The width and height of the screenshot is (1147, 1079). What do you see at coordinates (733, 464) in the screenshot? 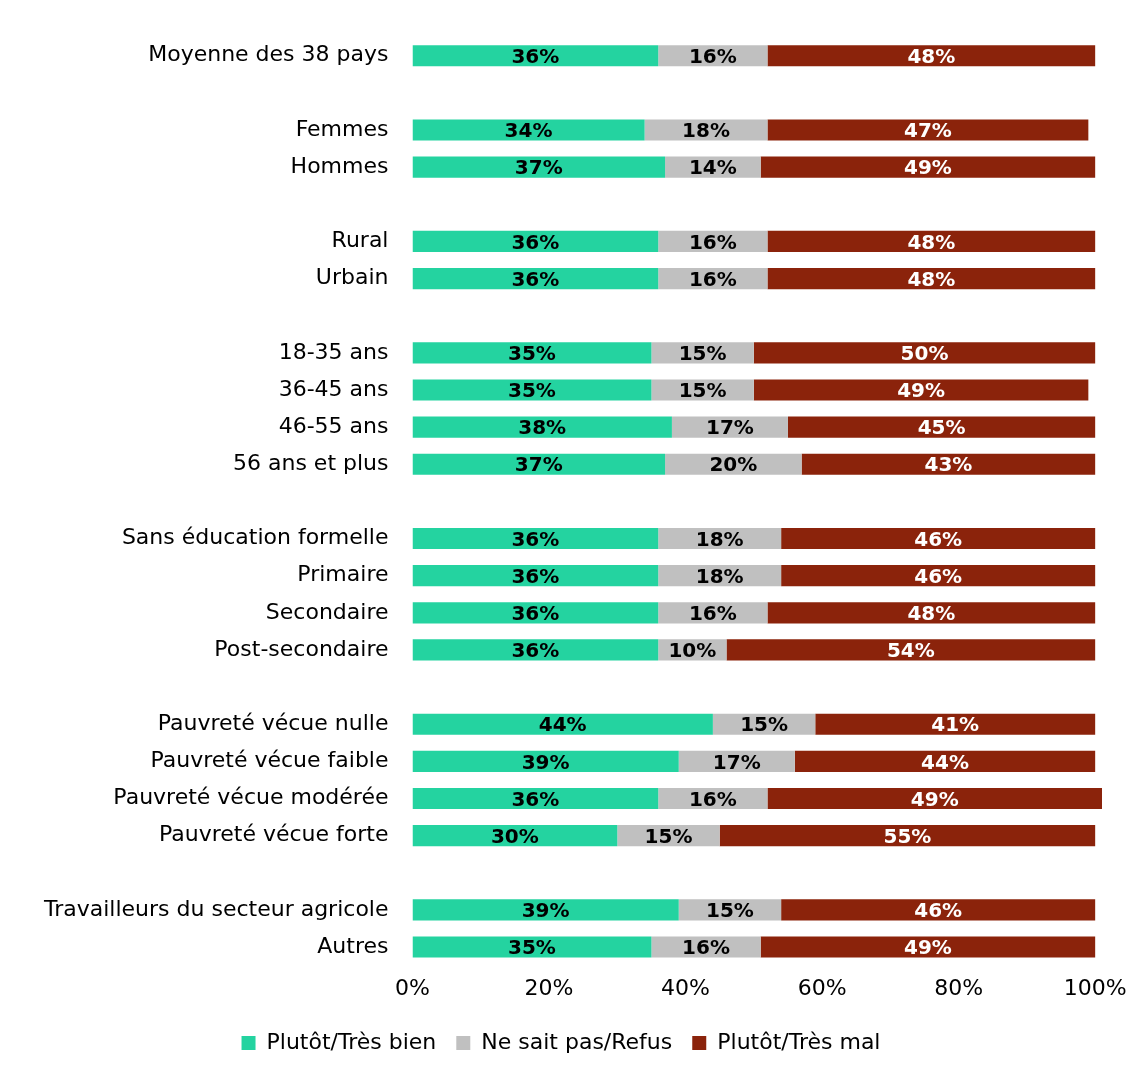
I see `data-label: 20%` at bounding box center [733, 464].